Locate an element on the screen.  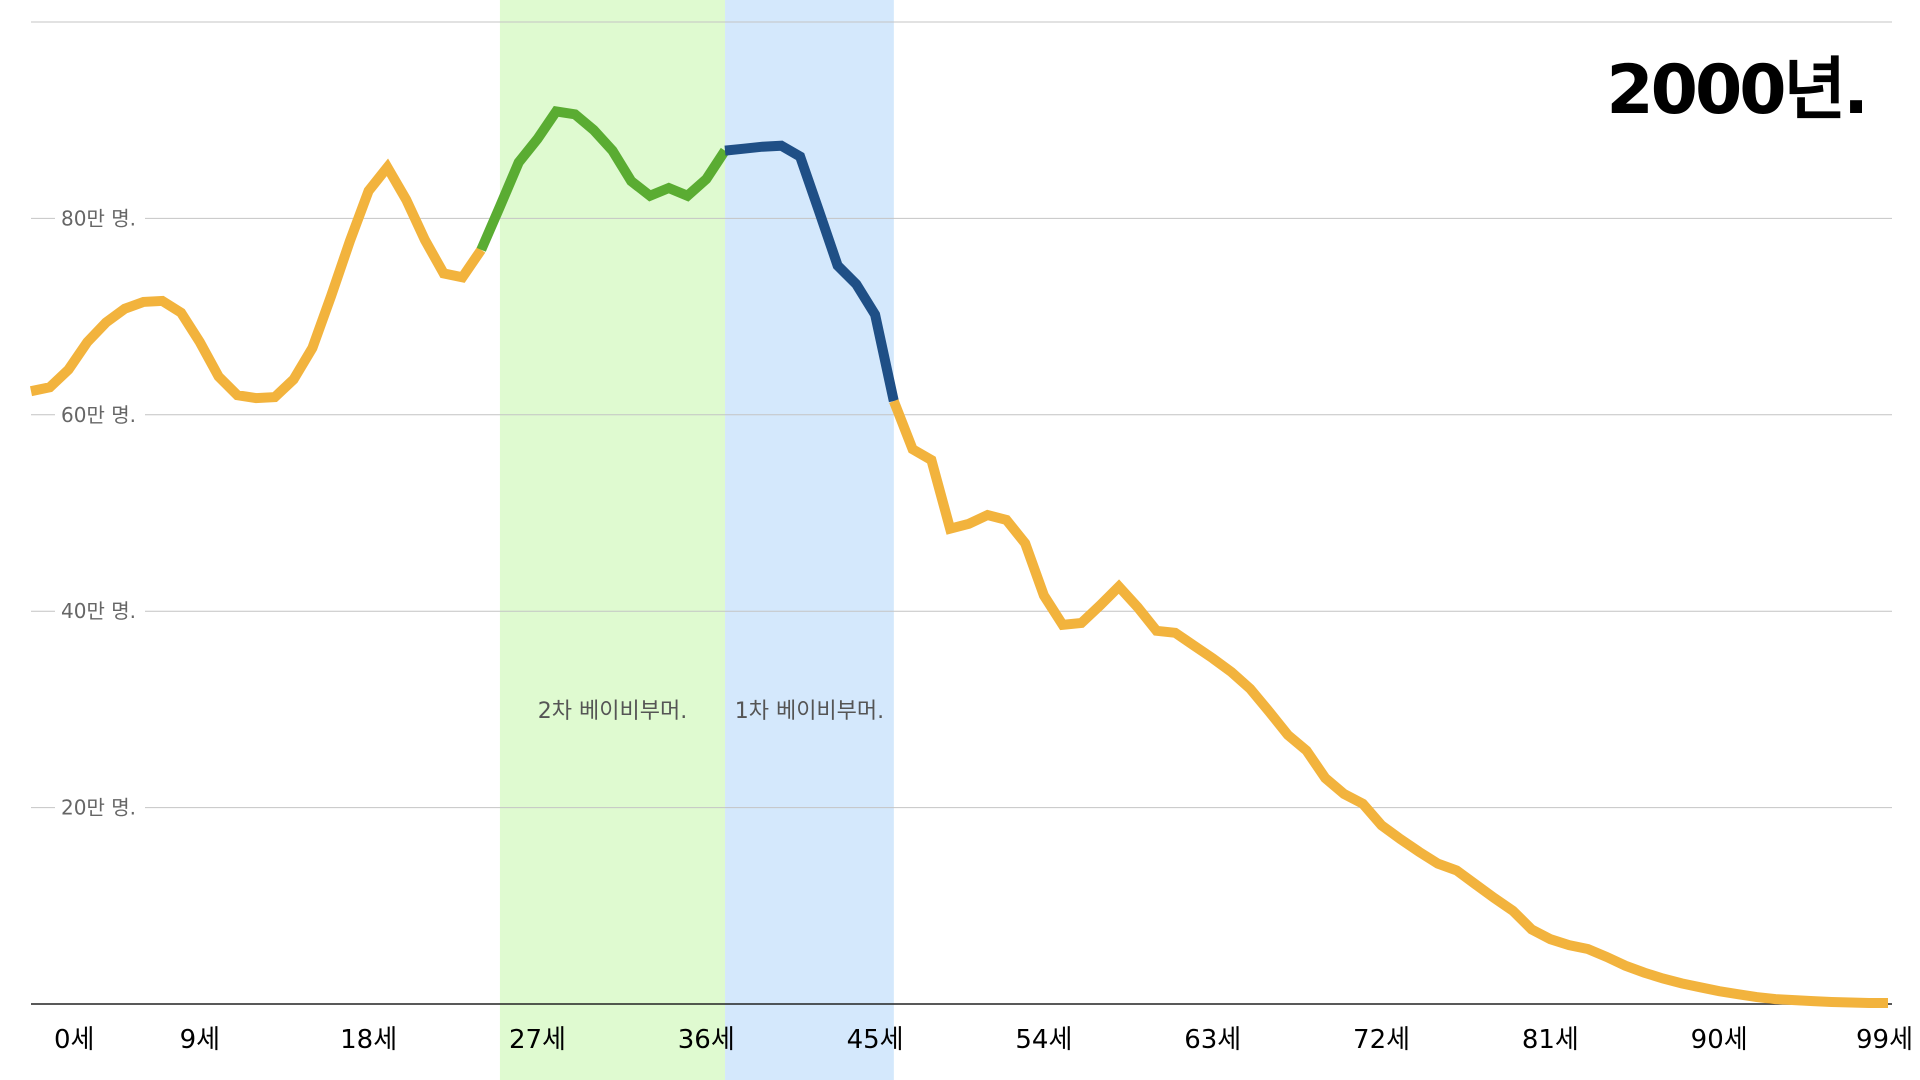
xtick-label-81: 81세 is located at coordinates (1550, 1040).